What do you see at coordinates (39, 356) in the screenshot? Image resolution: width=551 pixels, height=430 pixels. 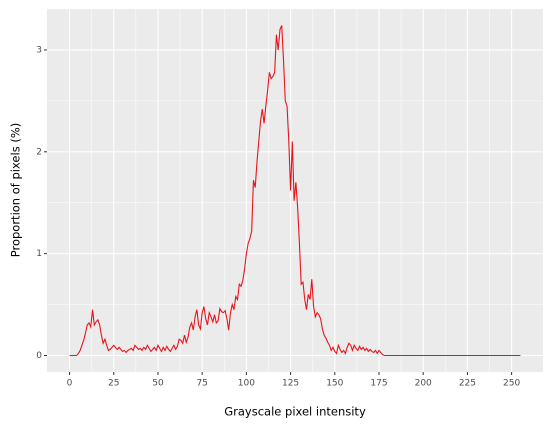 I see `y-tick-label: 0` at bounding box center [39, 356].